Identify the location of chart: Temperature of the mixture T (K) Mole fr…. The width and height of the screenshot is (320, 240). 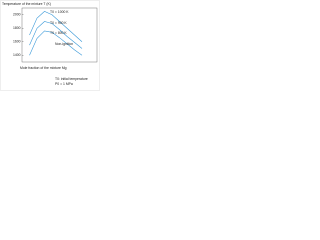
(50, 45).